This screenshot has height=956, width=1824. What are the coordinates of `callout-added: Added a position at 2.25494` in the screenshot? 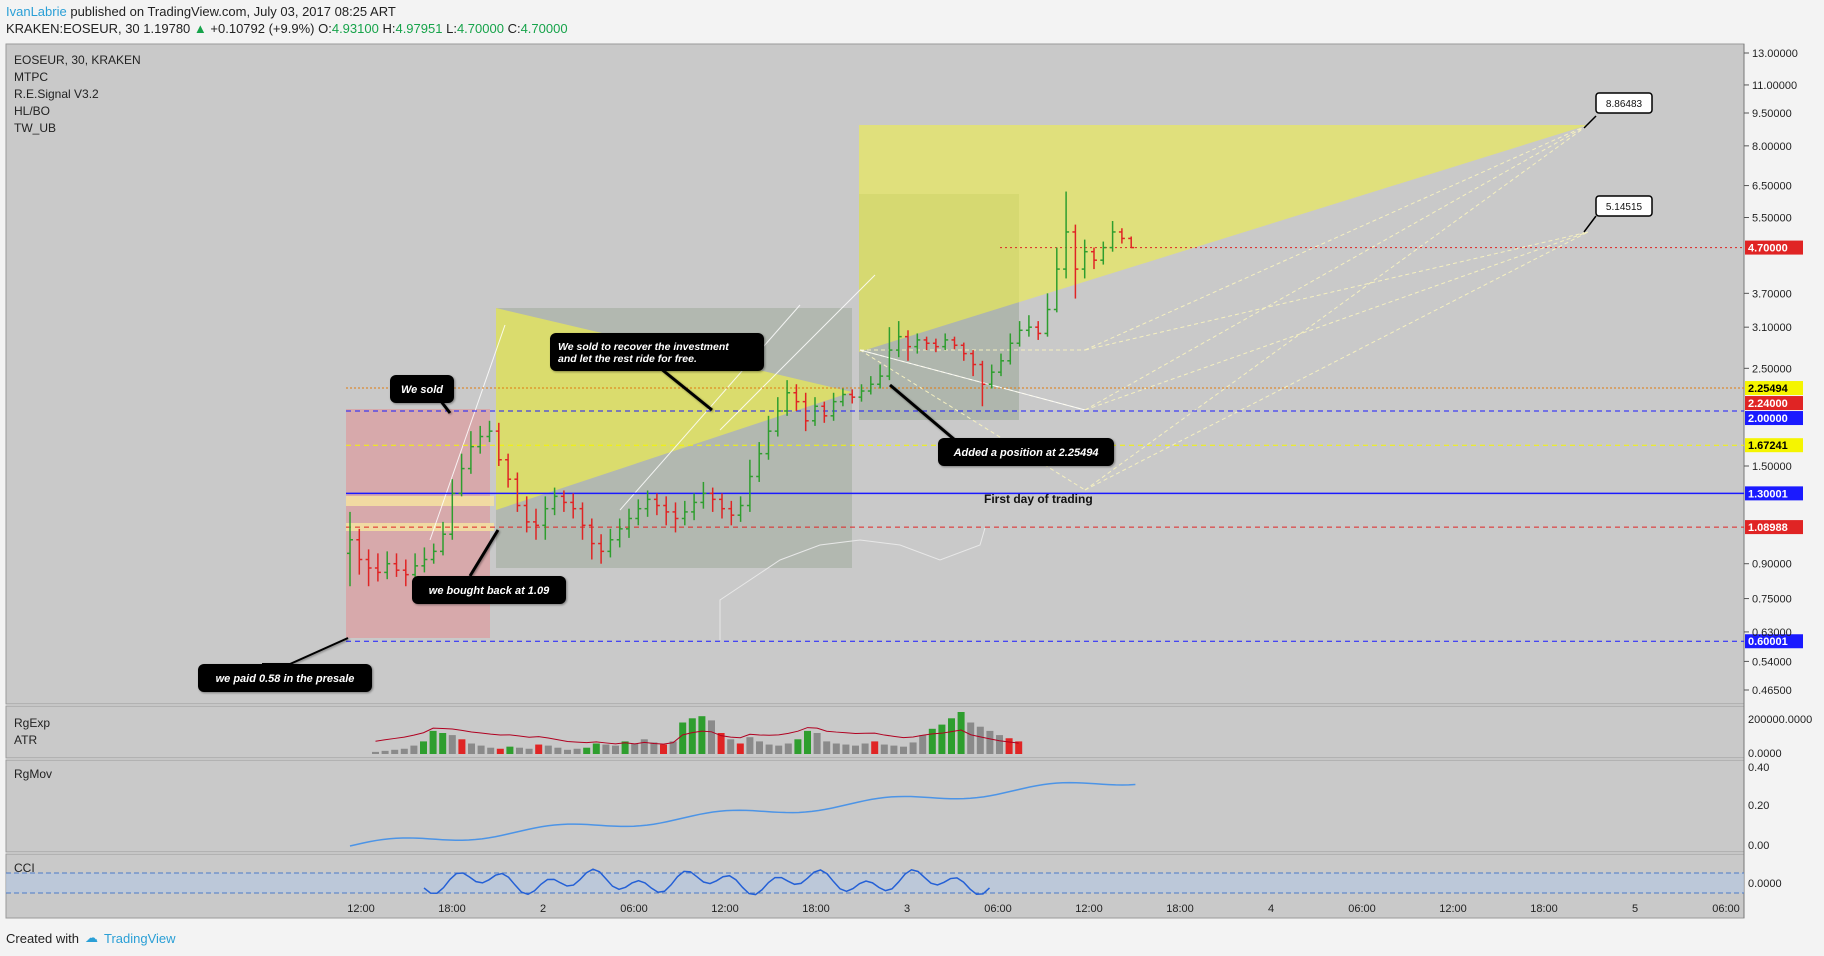 It's located at (1001, 424).